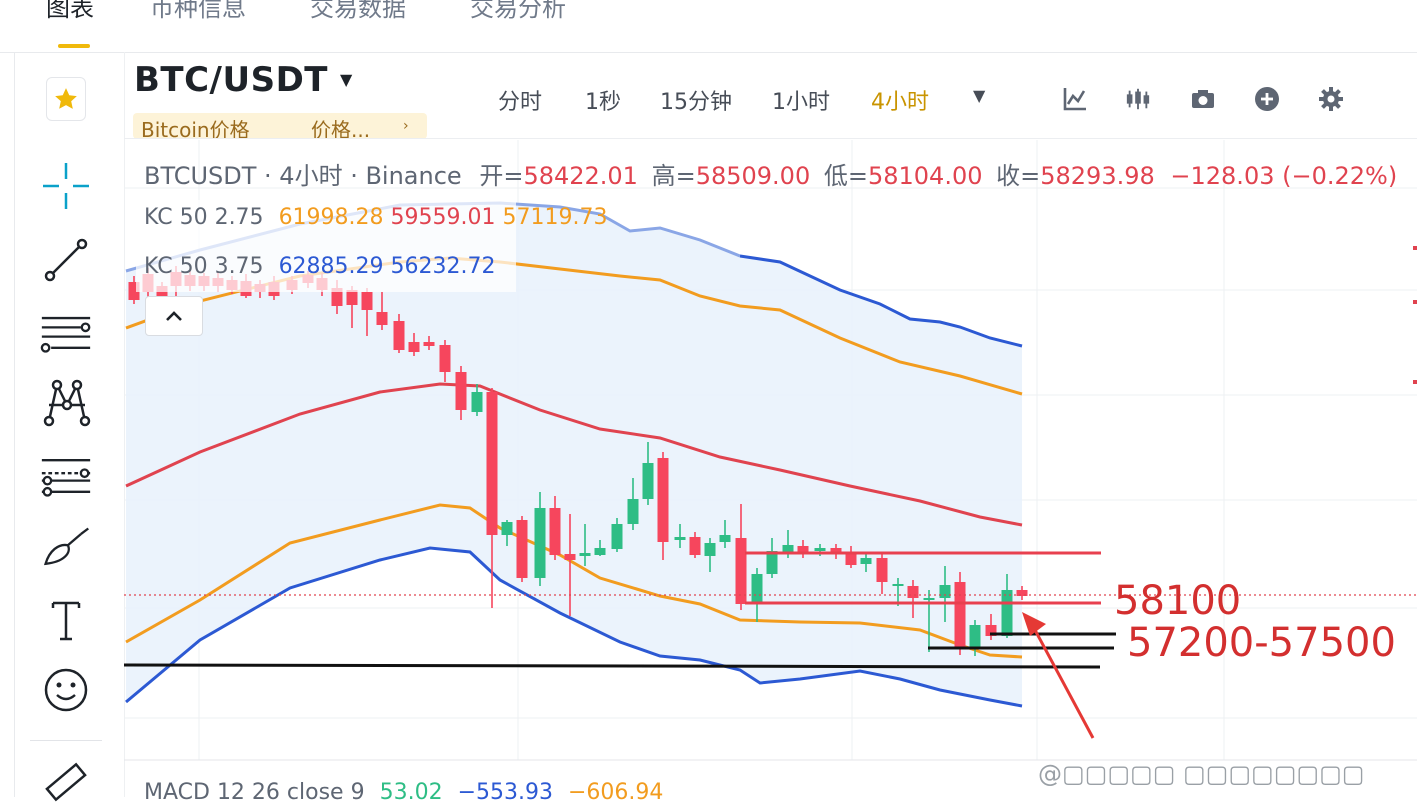 The width and height of the screenshot is (1417, 808). Describe the element at coordinates (1331, 99) in the screenshot. I see `settings-icon` at that location.